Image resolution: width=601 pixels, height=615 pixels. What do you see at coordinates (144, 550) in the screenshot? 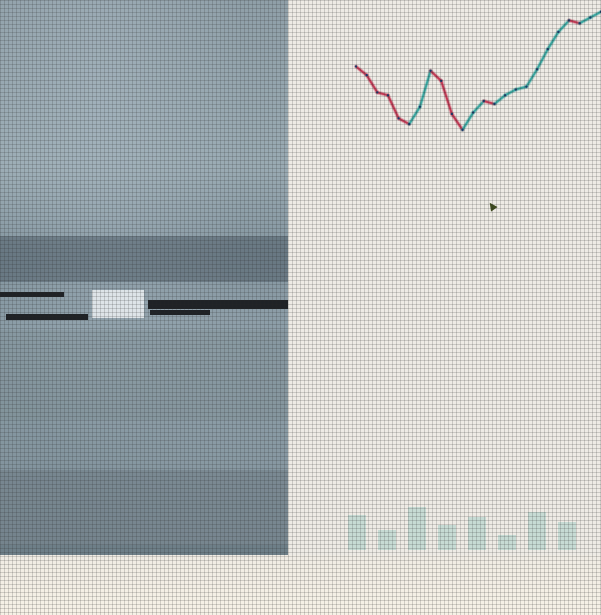
I see `photo-bottom-edge` at bounding box center [144, 550].